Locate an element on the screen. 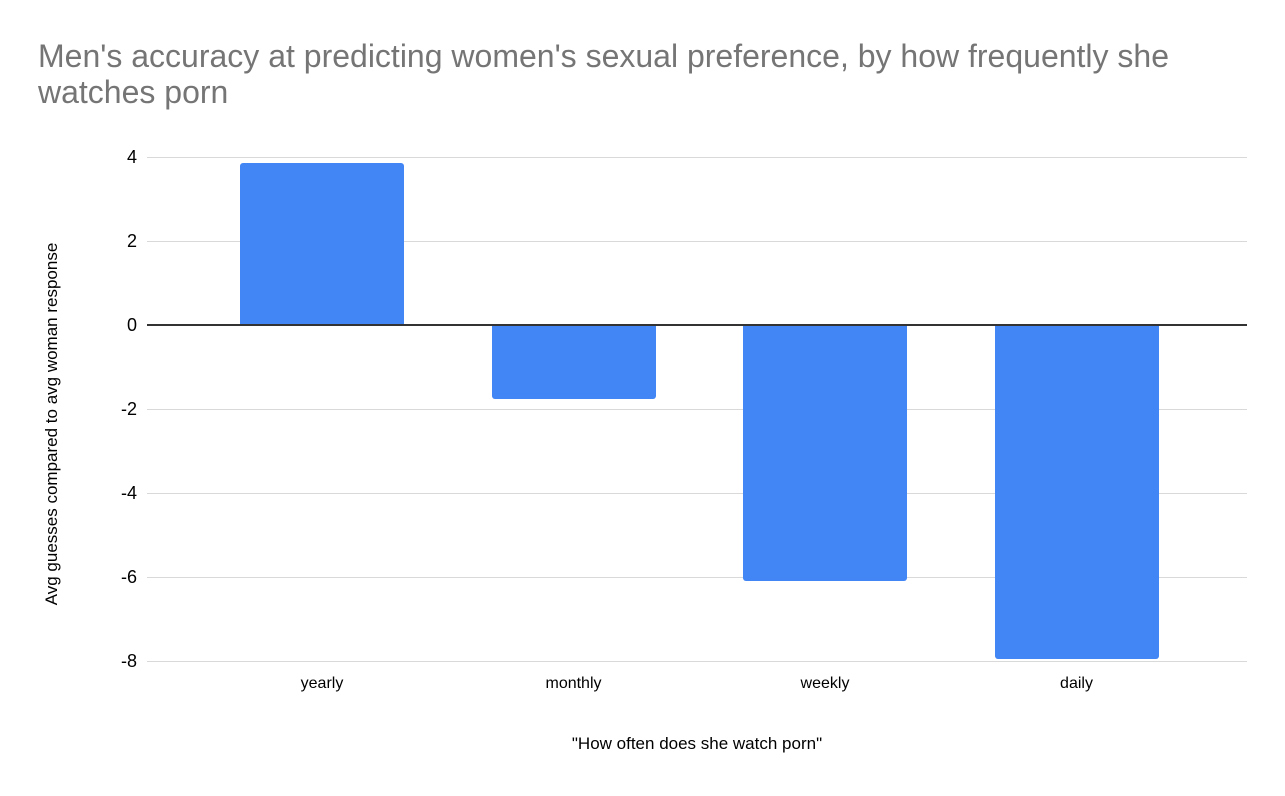  y-tick-label--4: -4 is located at coordinates (128, 493).